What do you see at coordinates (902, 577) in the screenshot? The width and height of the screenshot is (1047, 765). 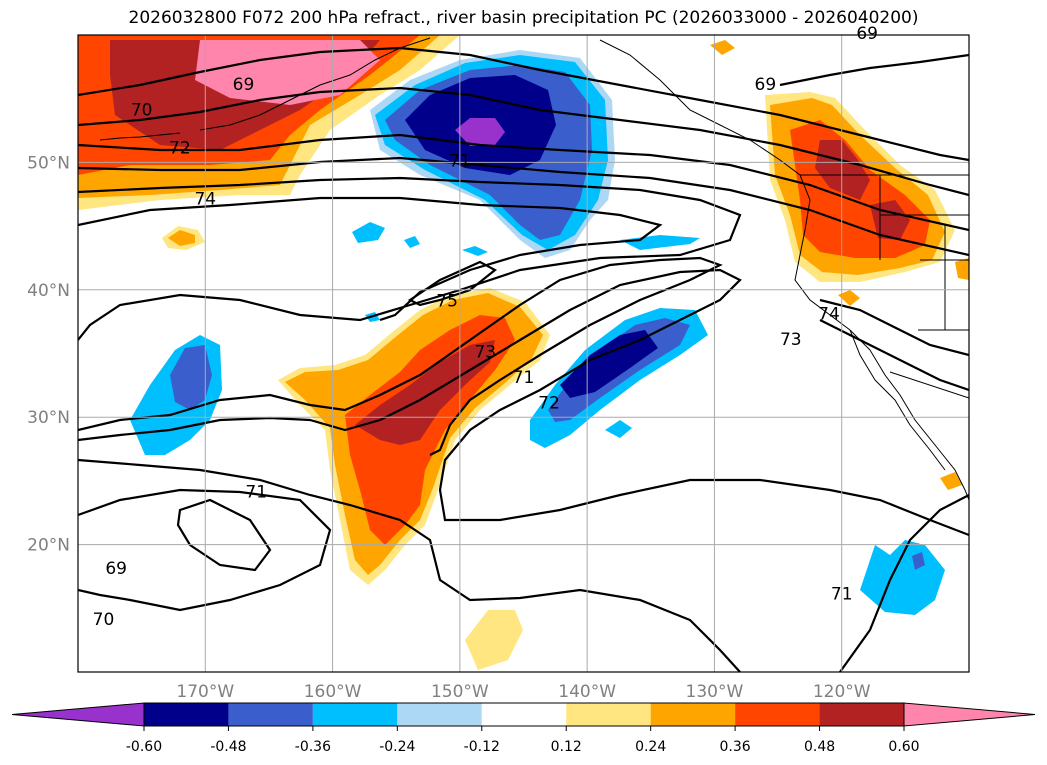 I see `shade-mex-cyan` at bounding box center [902, 577].